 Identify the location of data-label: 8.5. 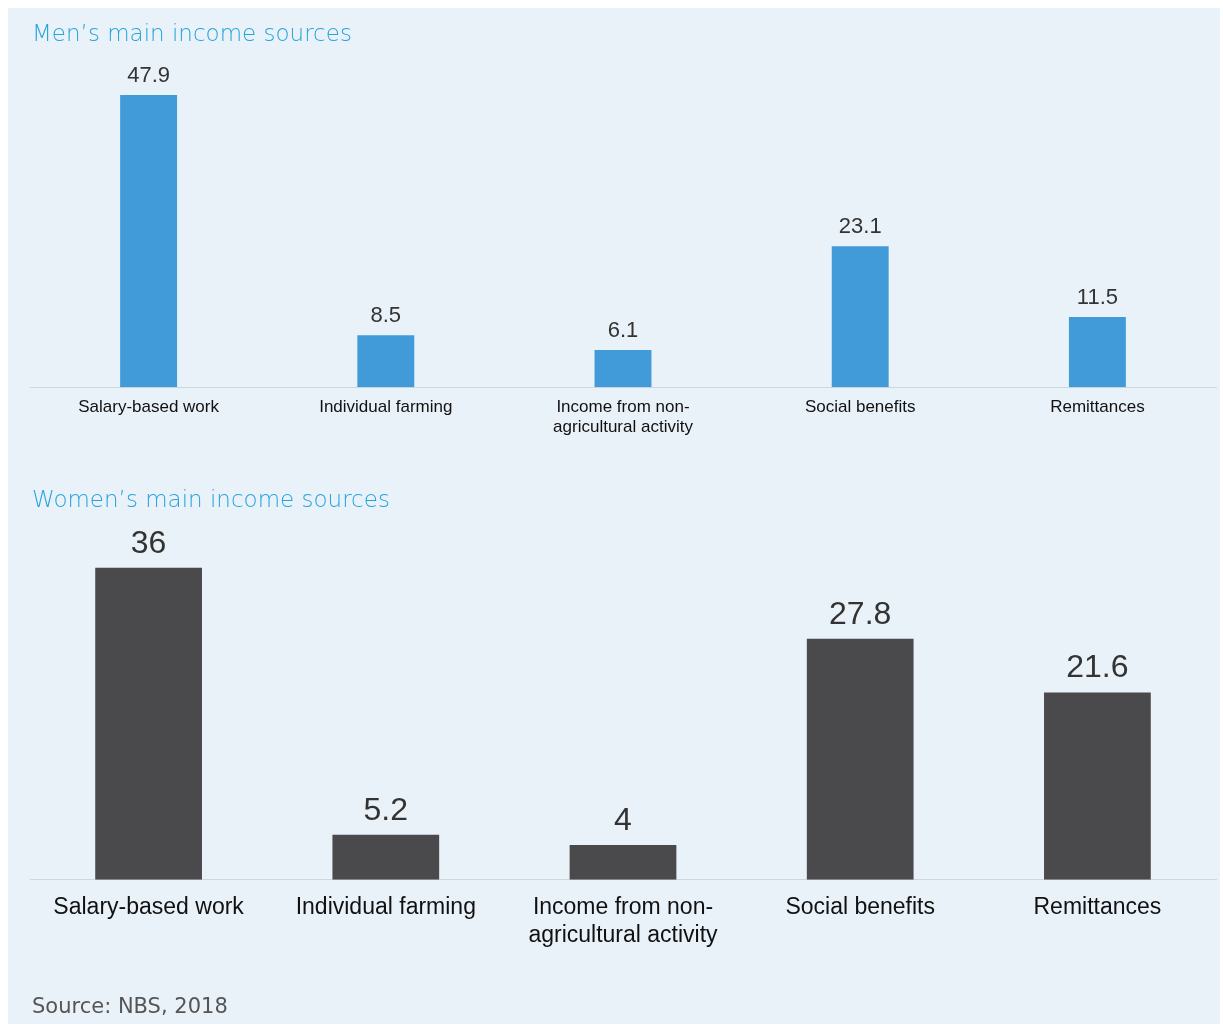
(386, 315).